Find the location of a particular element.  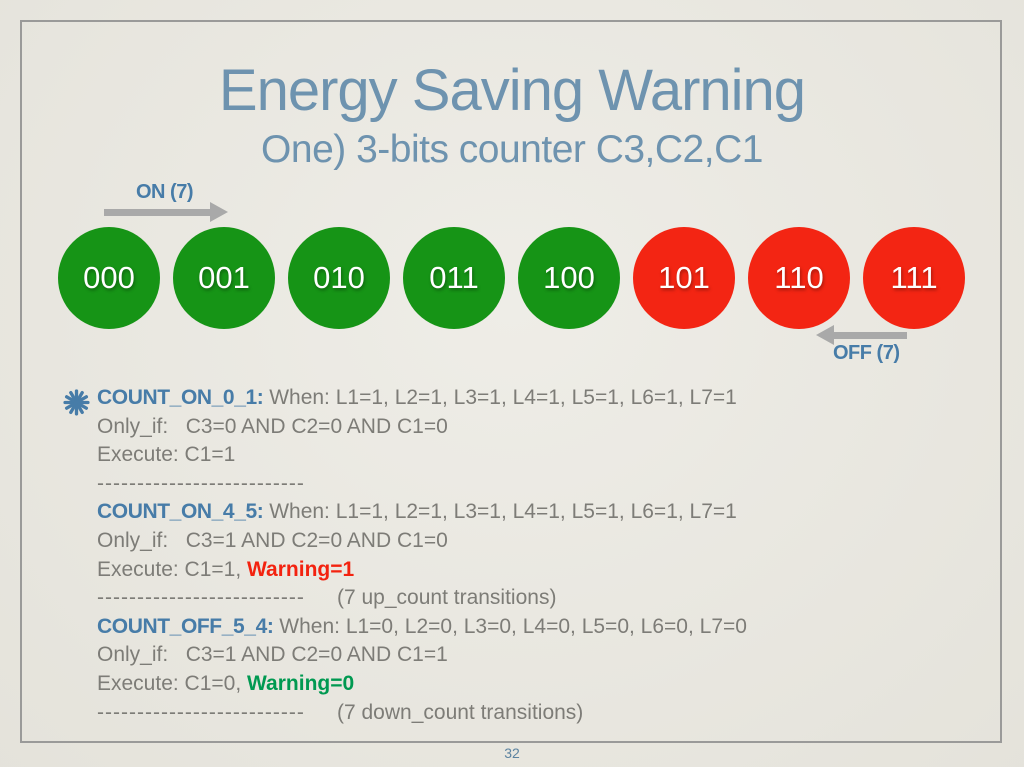

counter-state-label: 000 is located at coordinates (109, 277).